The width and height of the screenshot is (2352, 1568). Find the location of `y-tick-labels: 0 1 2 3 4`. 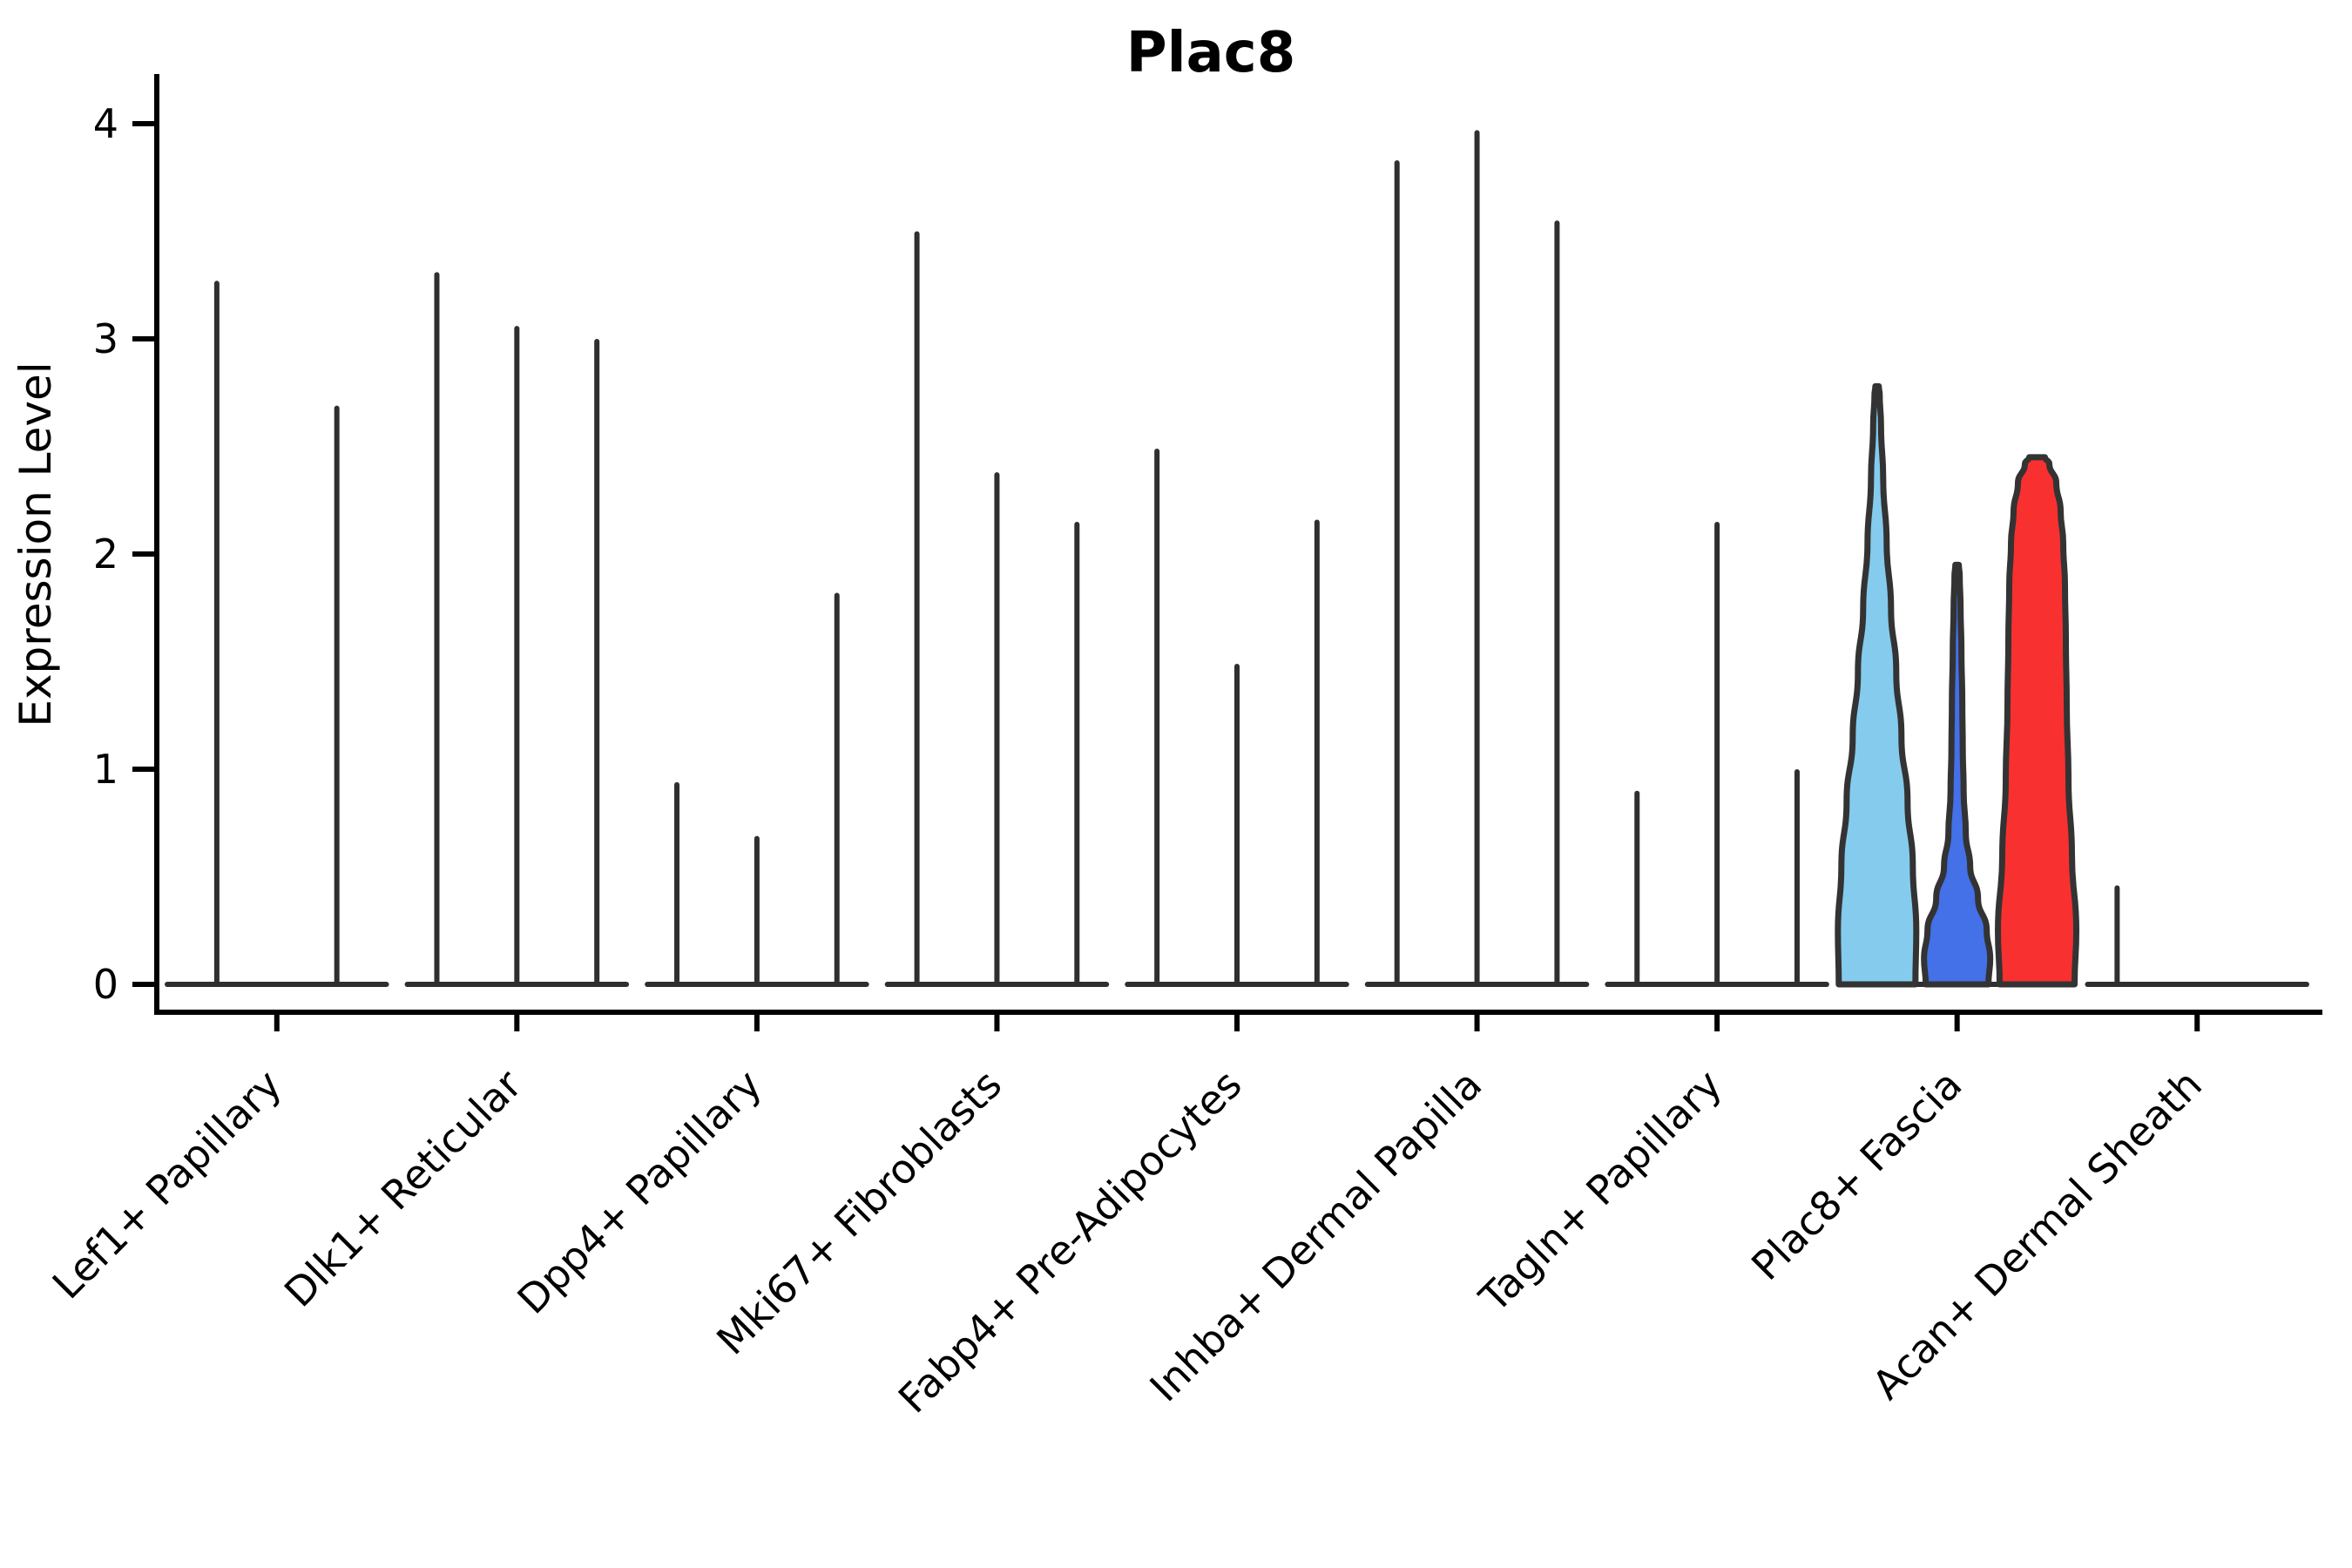

y-tick-labels: 0 1 2 3 4 is located at coordinates (106, 554).